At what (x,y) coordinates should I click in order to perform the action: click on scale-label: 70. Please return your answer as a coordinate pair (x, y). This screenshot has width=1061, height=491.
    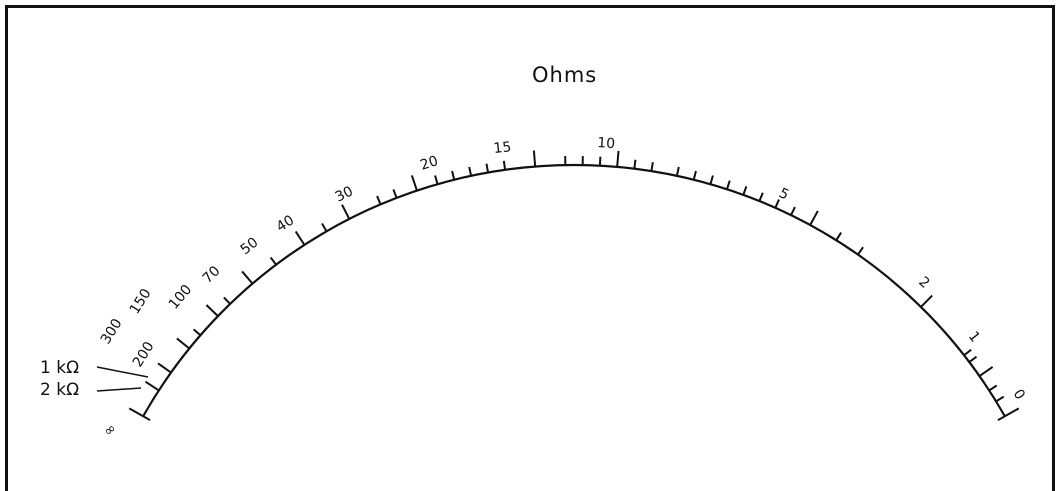
    Looking at the image, I should click on (212, 275).